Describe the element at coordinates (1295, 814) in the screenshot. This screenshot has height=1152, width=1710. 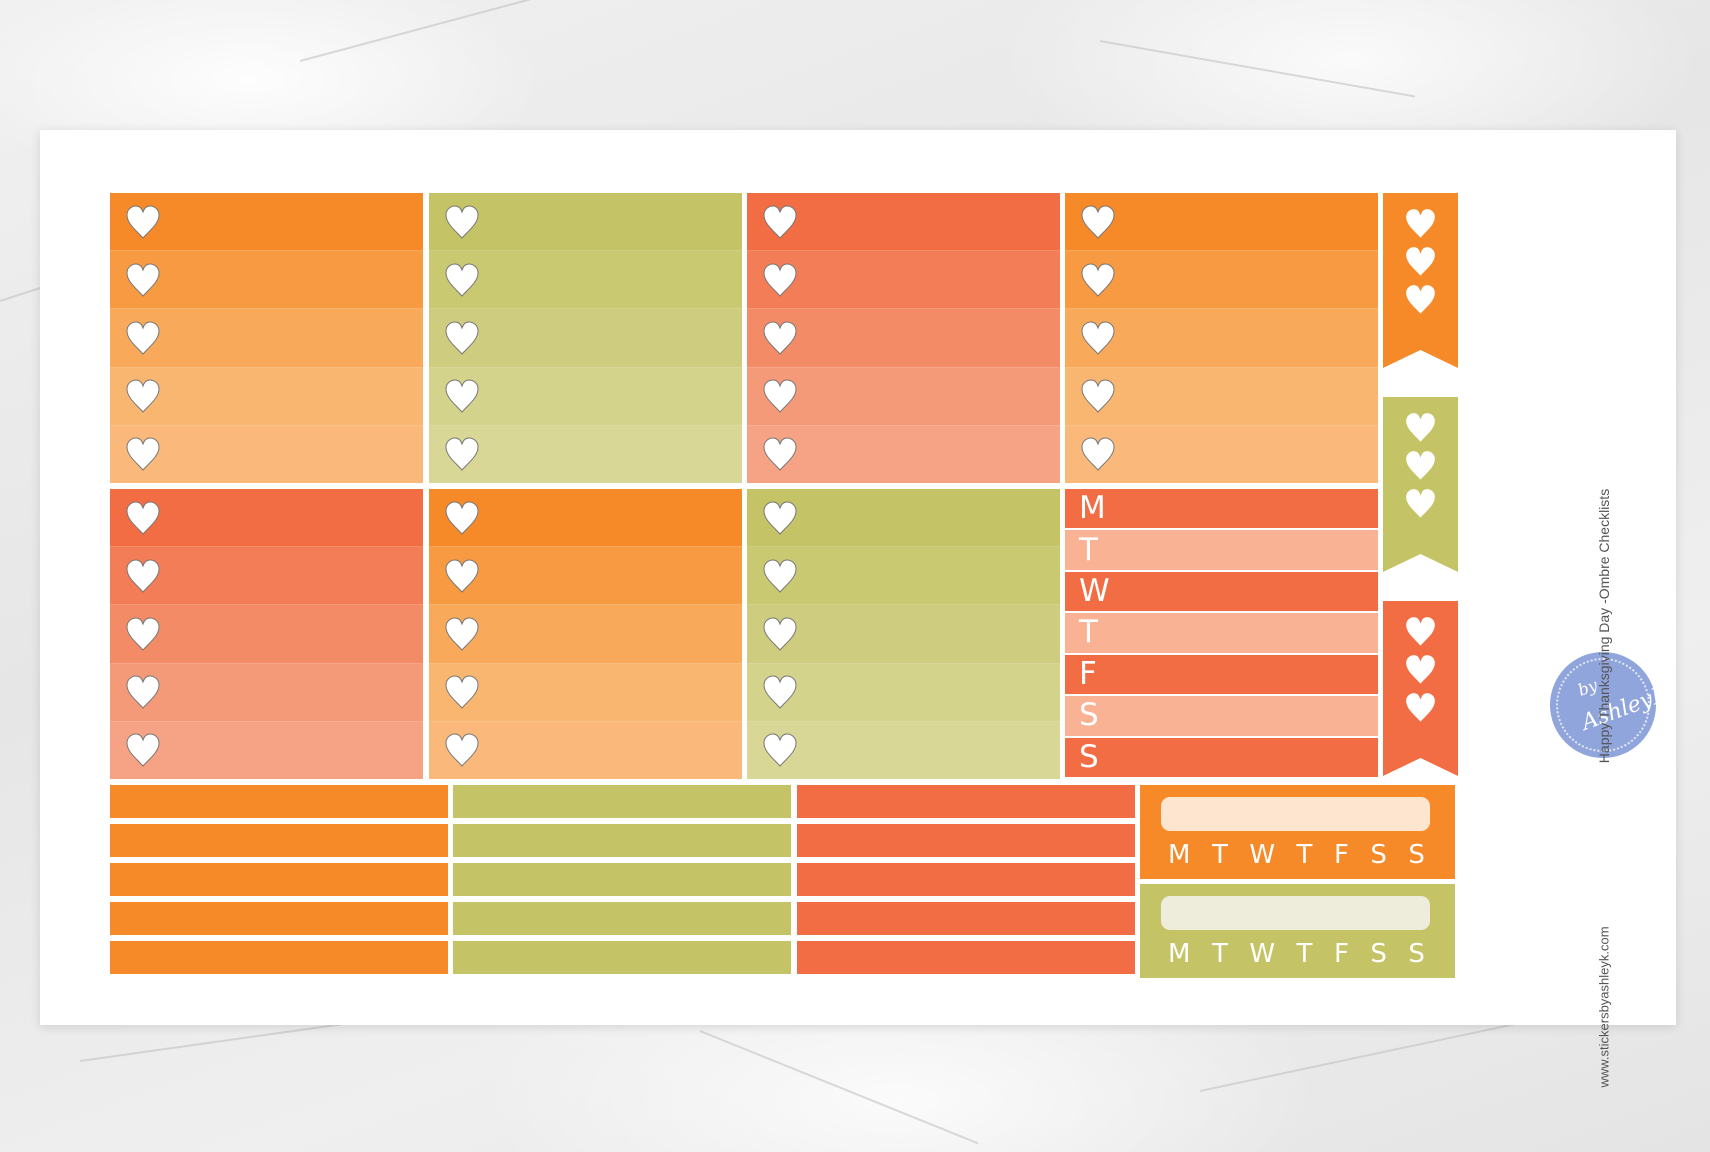
I see `tracker-label-bar` at that location.